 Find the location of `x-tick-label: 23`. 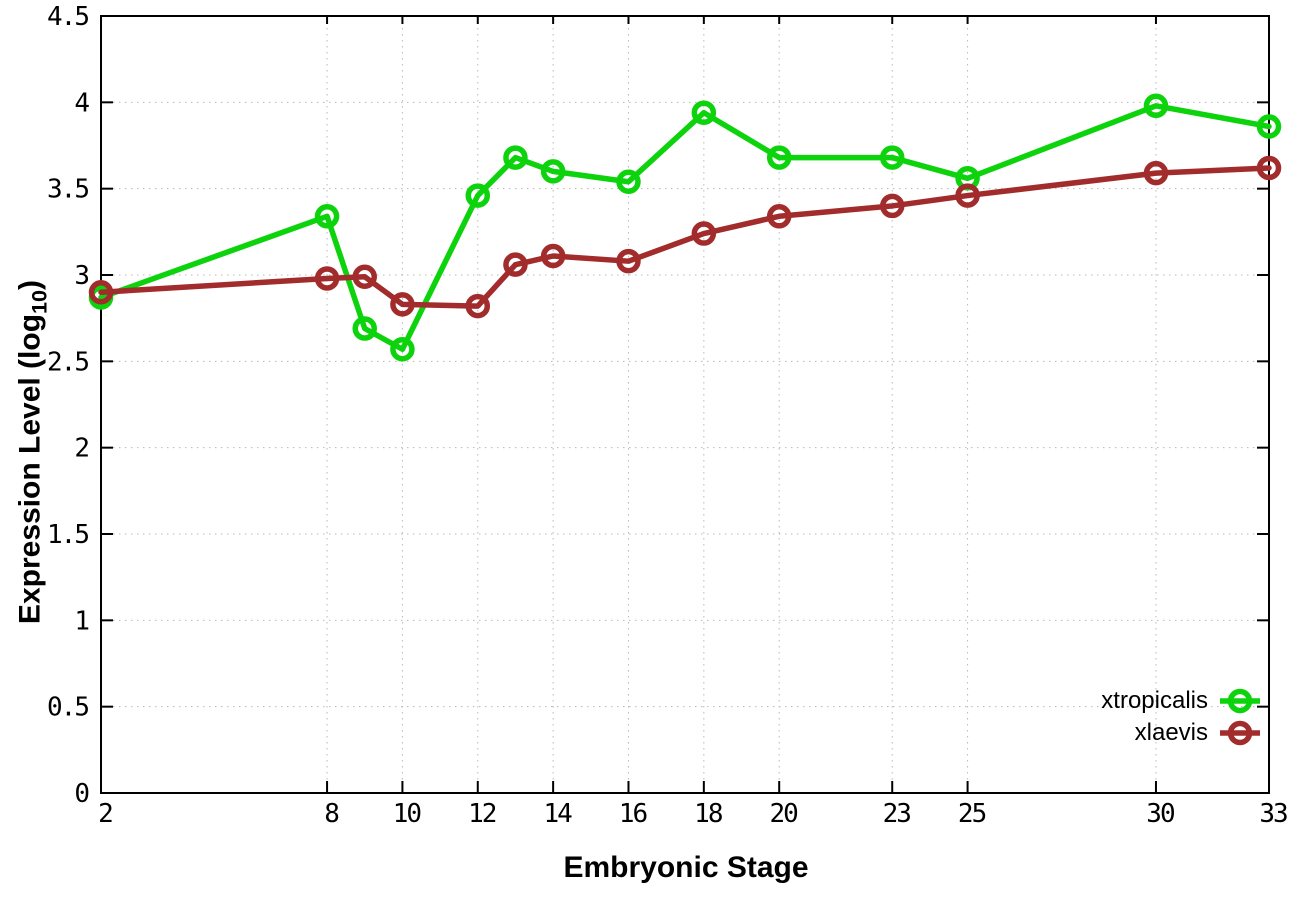

x-tick-label: 23 is located at coordinates (897, 814).